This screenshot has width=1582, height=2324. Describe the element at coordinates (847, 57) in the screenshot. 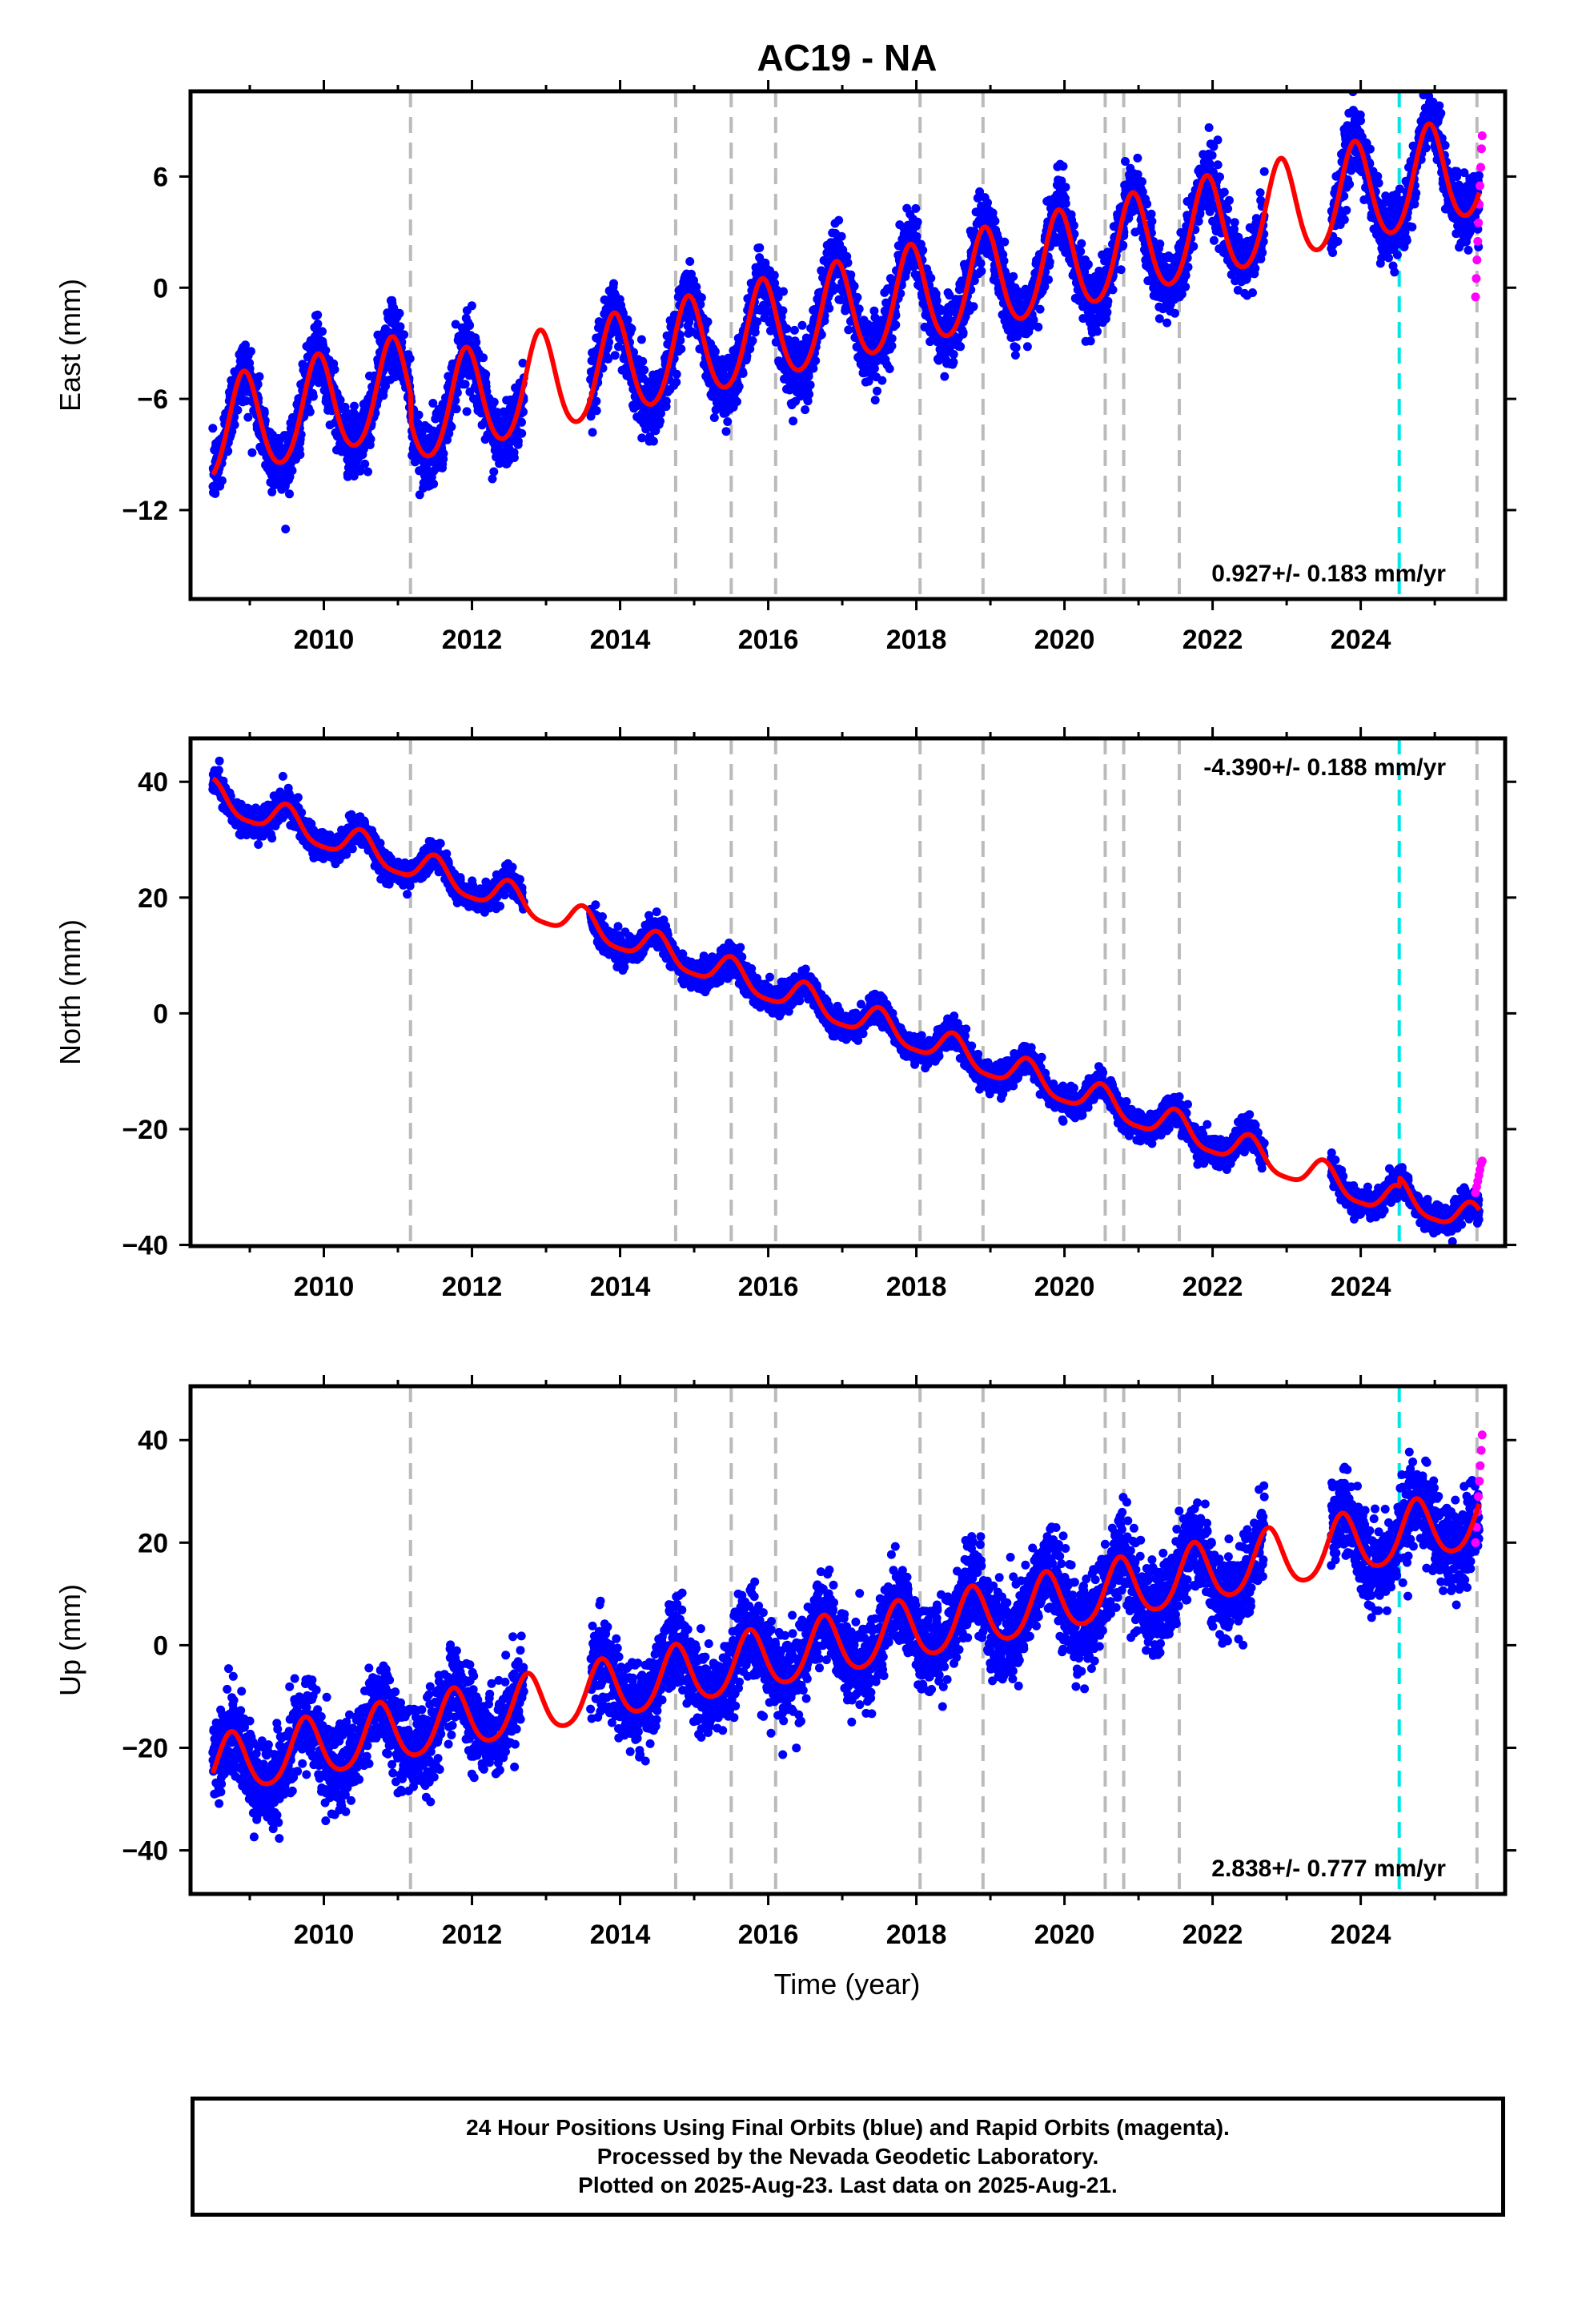

I see `figure-title: AC19 - NA` at that location.